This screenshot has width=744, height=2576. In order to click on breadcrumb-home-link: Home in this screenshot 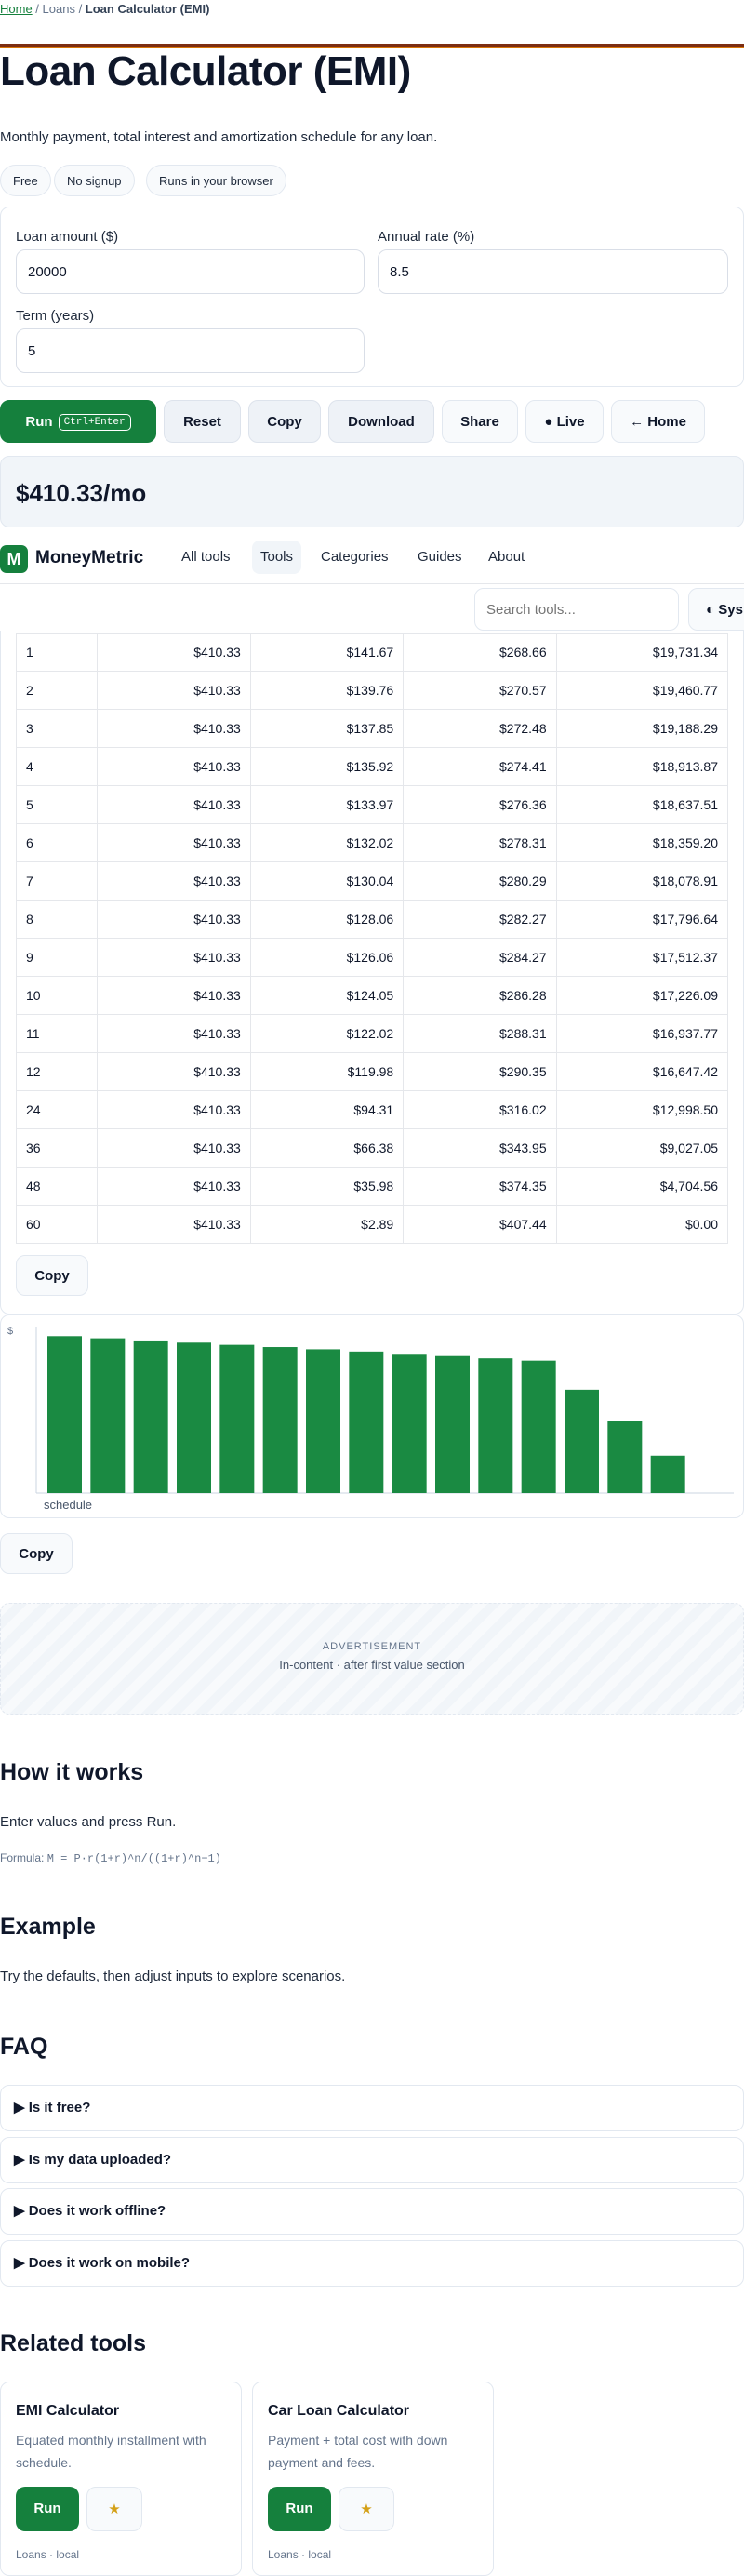, I will do `click(16, 9)`.